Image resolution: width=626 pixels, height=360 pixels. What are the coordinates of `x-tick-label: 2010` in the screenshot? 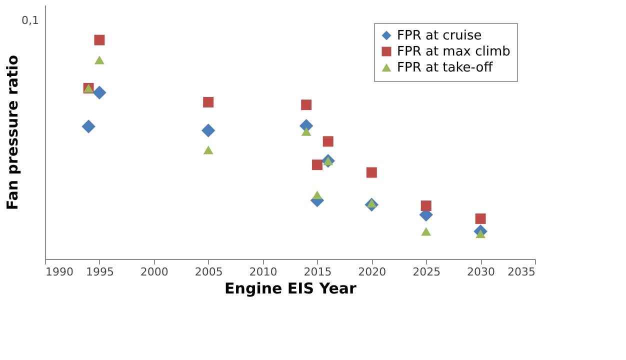 It's located at (263, 272).